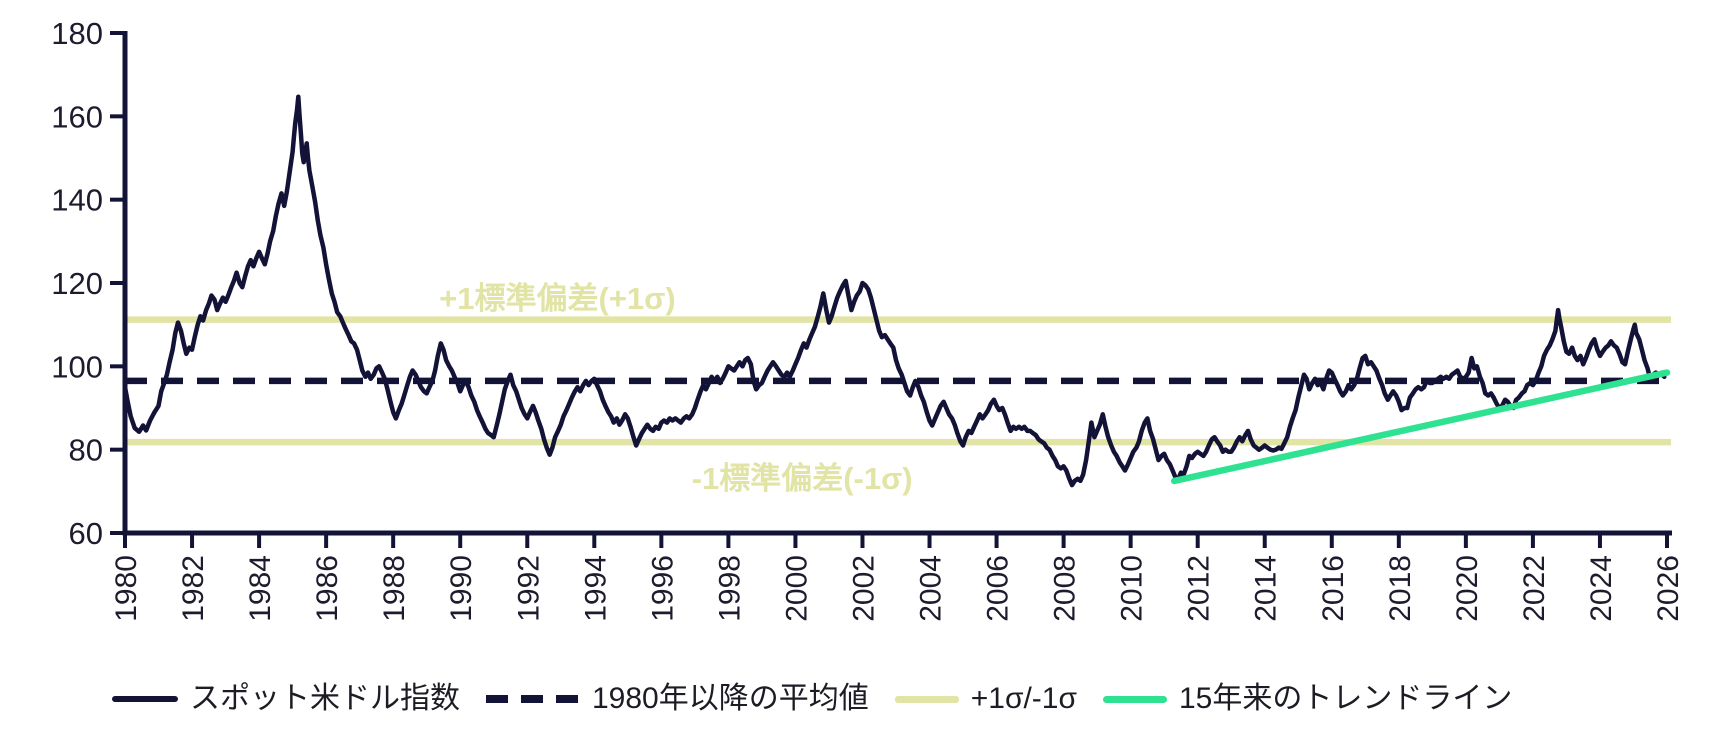  I want to click on legend-label-sigma-bands: +1σ/-1σ, so click(1023, 698).